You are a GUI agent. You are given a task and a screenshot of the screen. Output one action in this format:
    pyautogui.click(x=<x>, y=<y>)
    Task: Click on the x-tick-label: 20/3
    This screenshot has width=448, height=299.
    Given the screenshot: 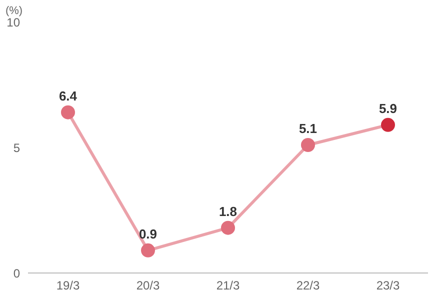 What is the action you would take?
    pyautogui.click(x=148, y=285)
    